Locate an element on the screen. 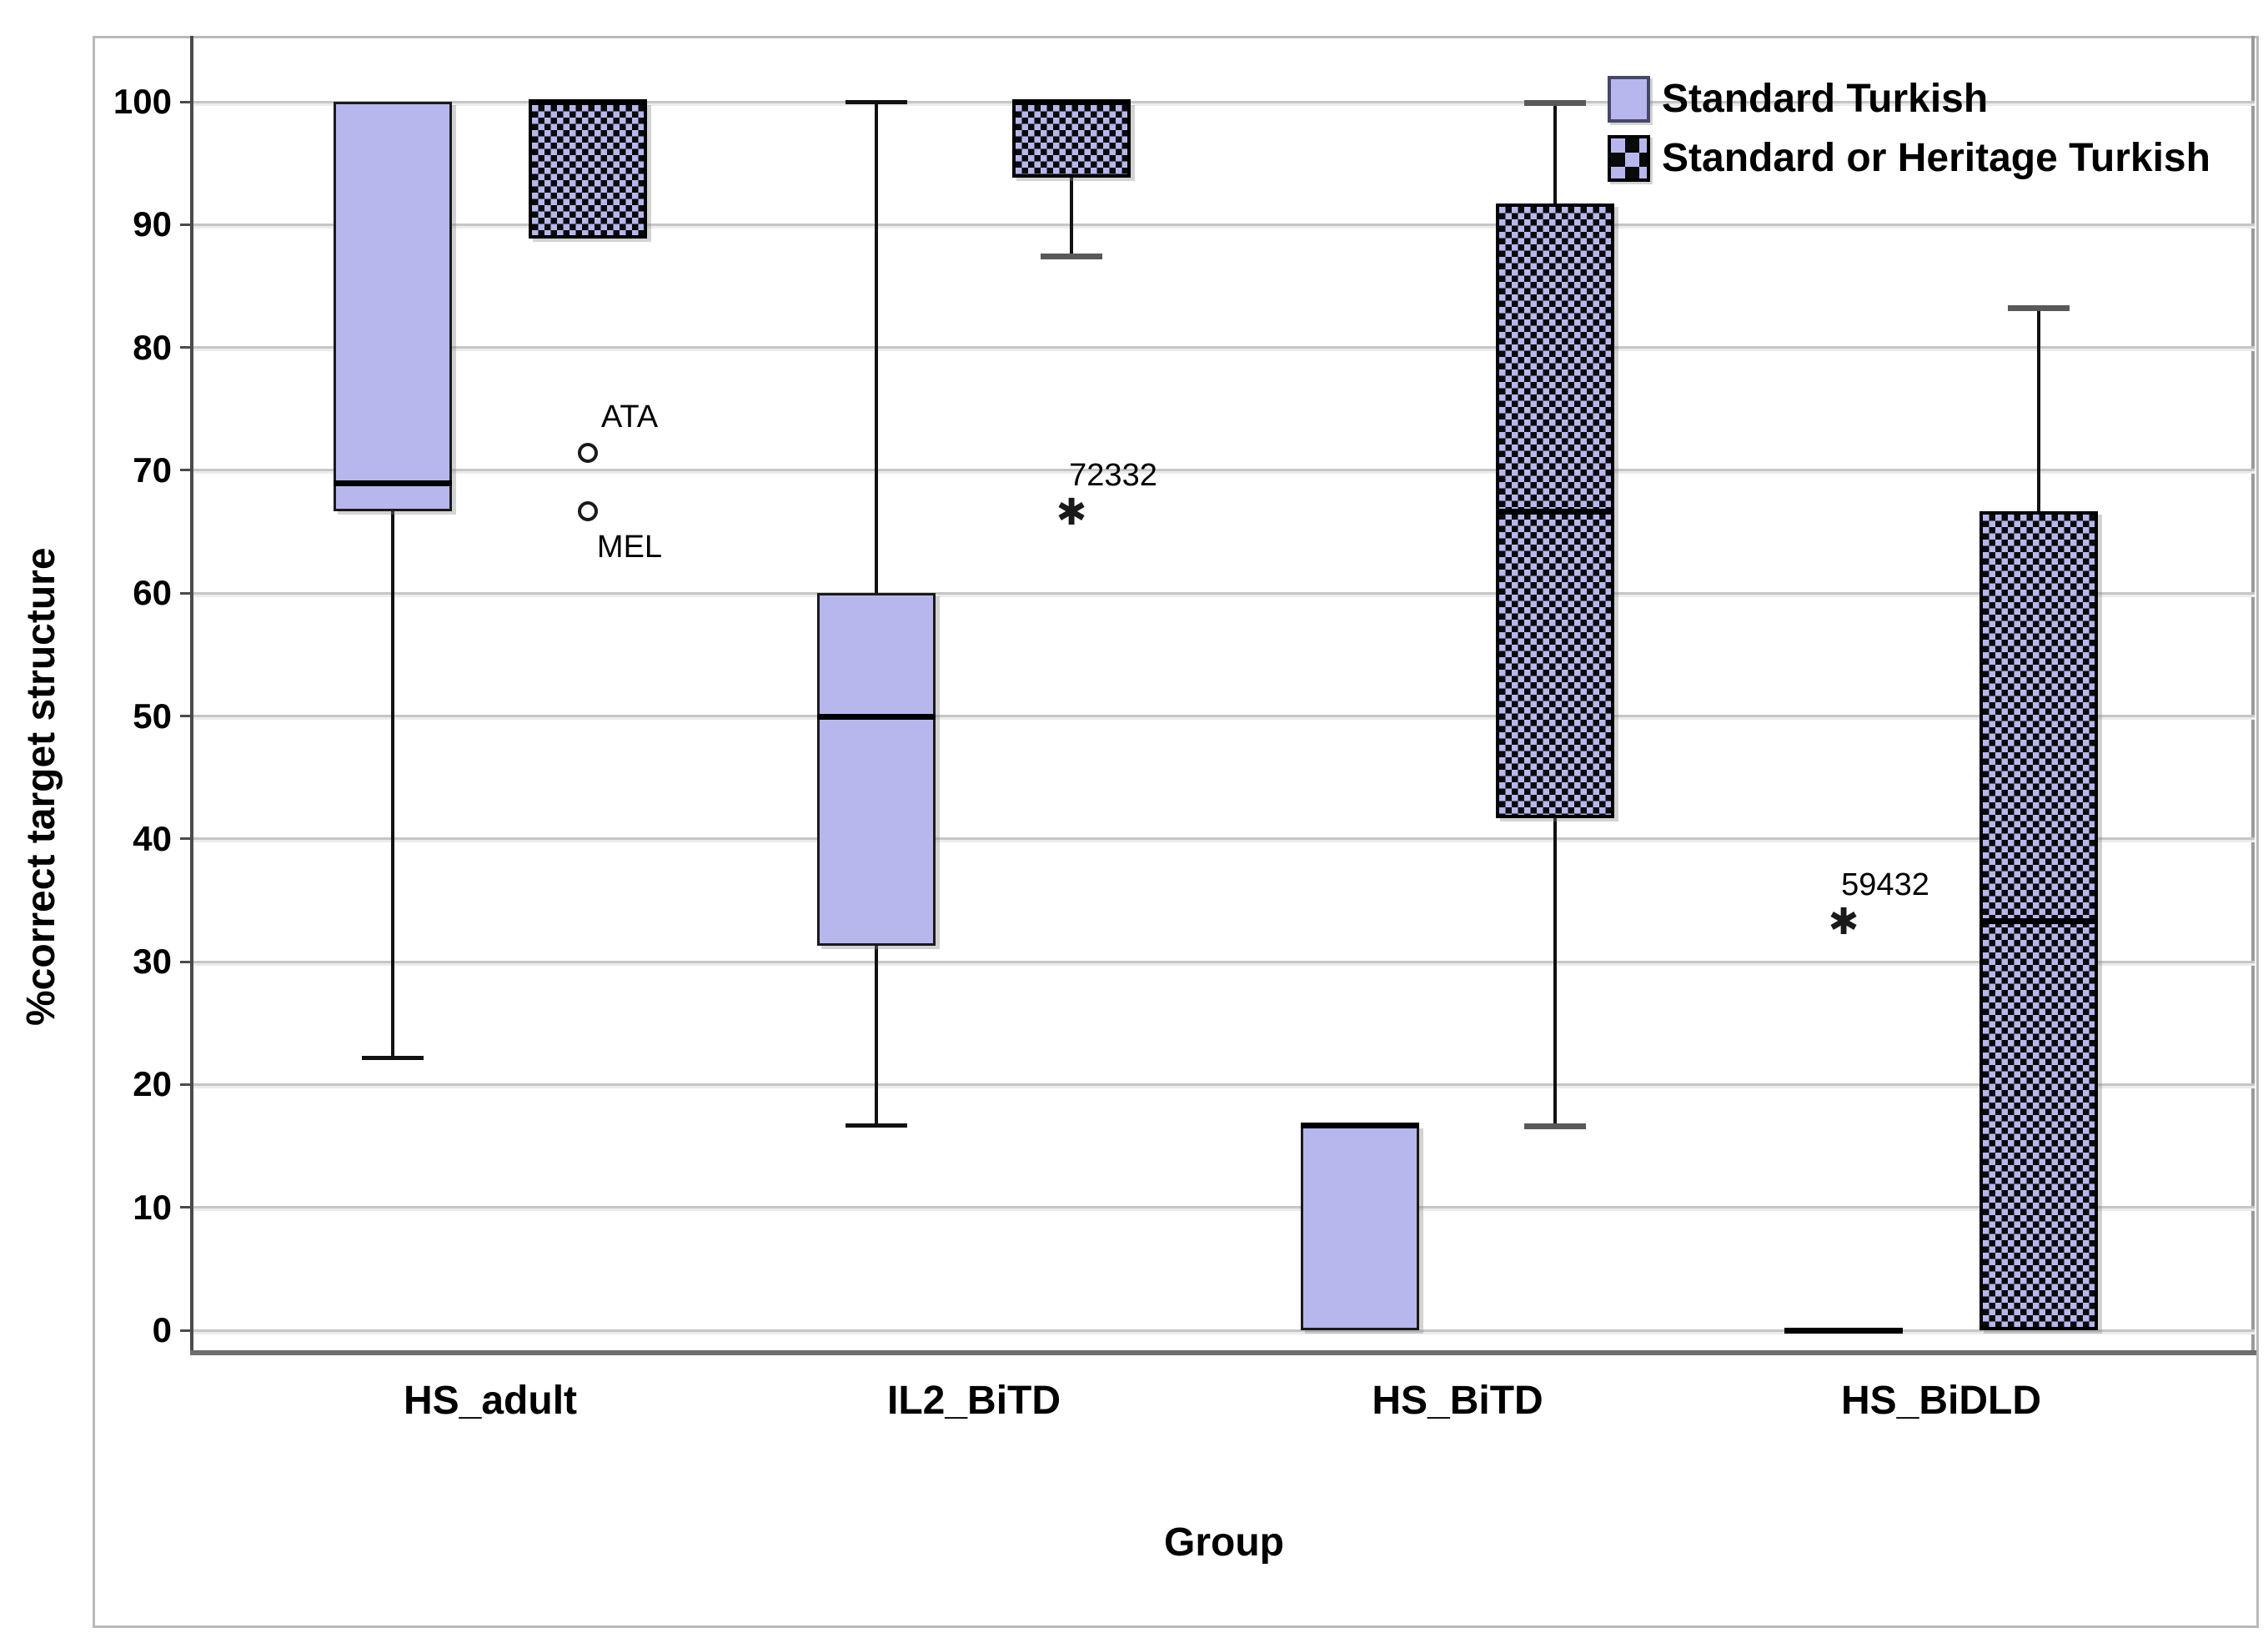  y-tick-label-20: 20 is located at coordinates (152, 1084).